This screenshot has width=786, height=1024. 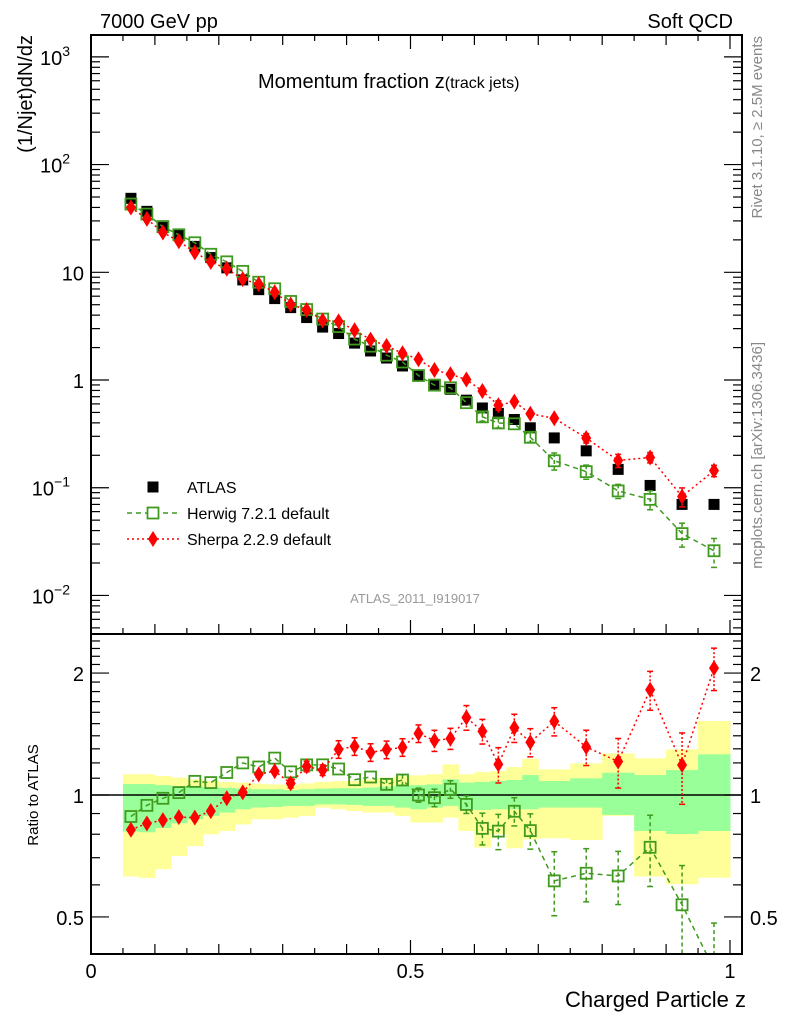 What do you see at coordinates (755, 675) in the screenshot?
I see `ratio-tick-label-right: 2` at bounding box center [755, 675].